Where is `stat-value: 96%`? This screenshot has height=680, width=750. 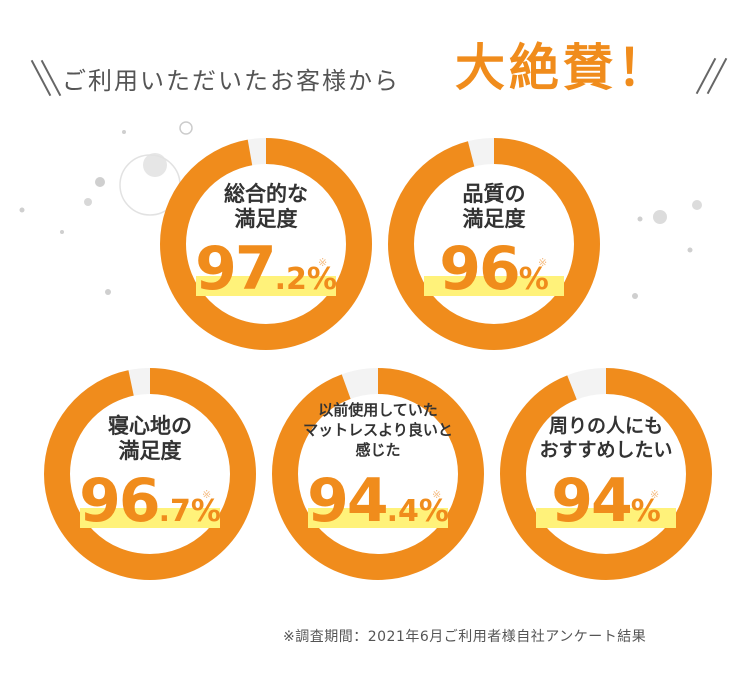 stat-value: 96% is located at coordinates (494, 269).